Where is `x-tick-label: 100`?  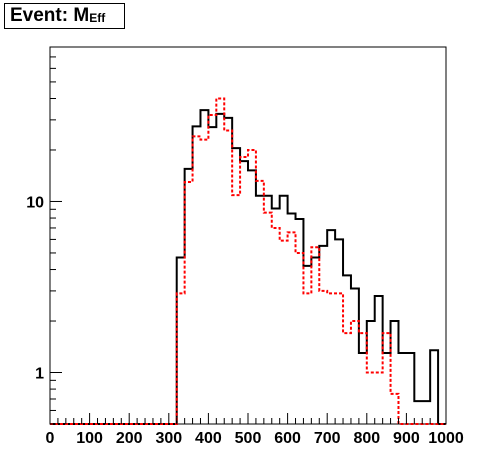 x-tick-label: 100 is located at coordinates (89, 438).